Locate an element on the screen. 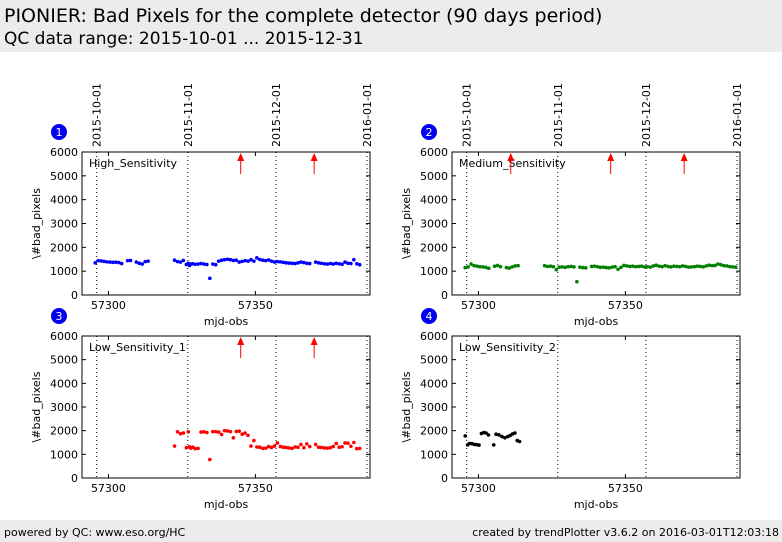  x-axis-label: mjd-obs is located at coordinates (596, 321).